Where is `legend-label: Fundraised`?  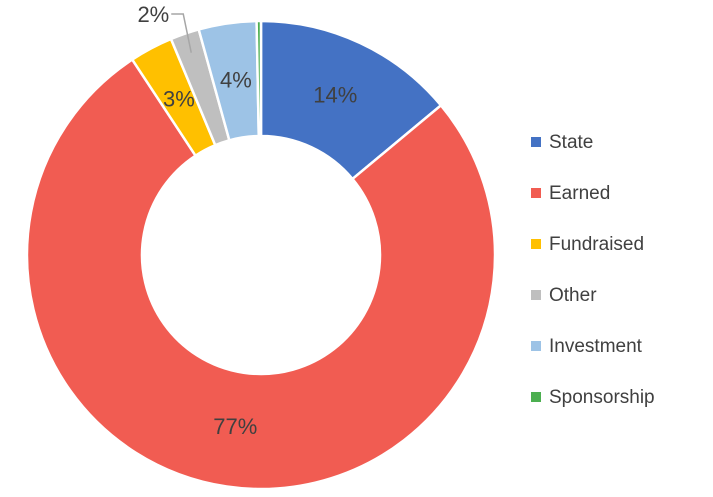
legend-label: Fundraised is located at coordinates (596, 244).